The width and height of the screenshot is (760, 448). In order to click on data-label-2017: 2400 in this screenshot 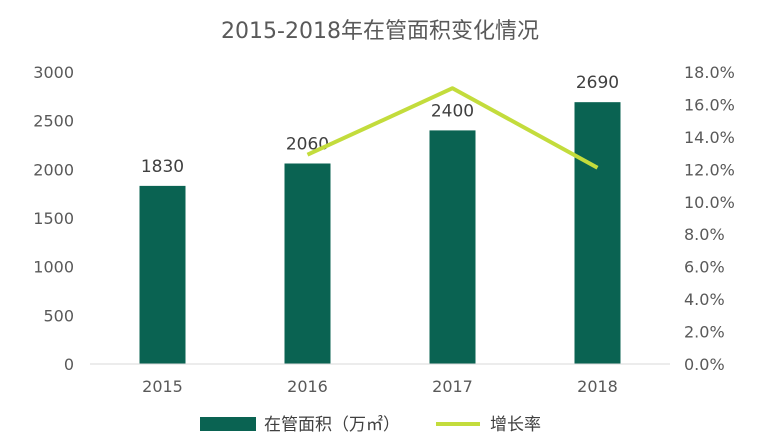, I will do `click(452, 111)`.